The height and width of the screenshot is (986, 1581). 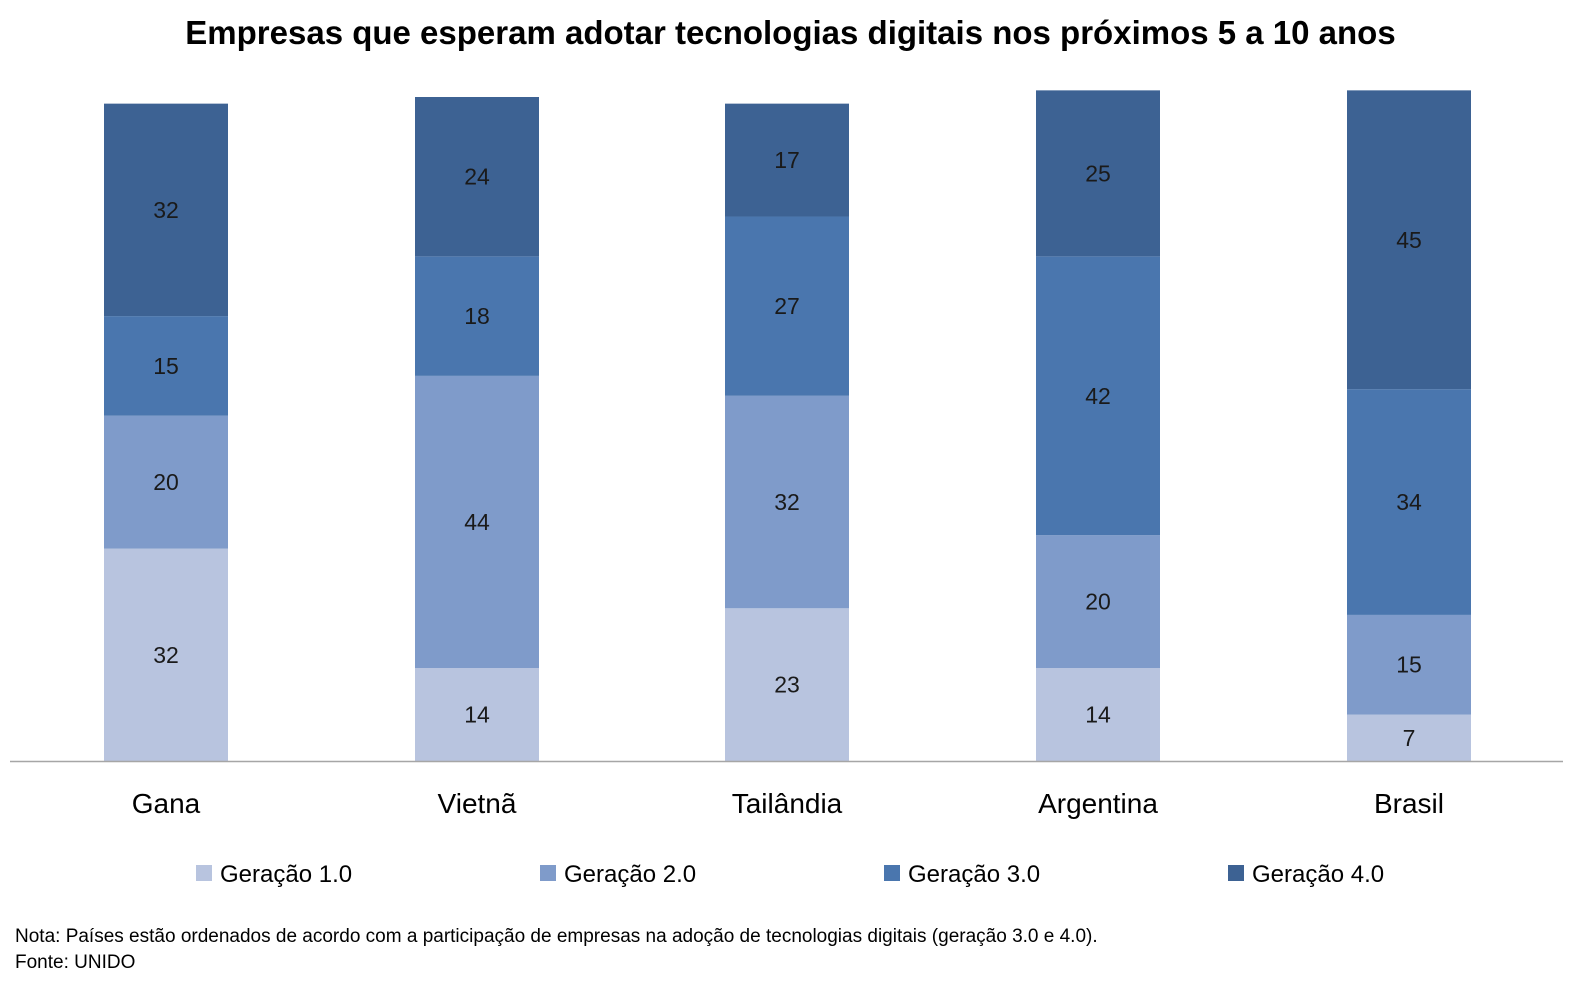 I want to click on bar-segment-gana-gen2, so click(x=166, y=482).